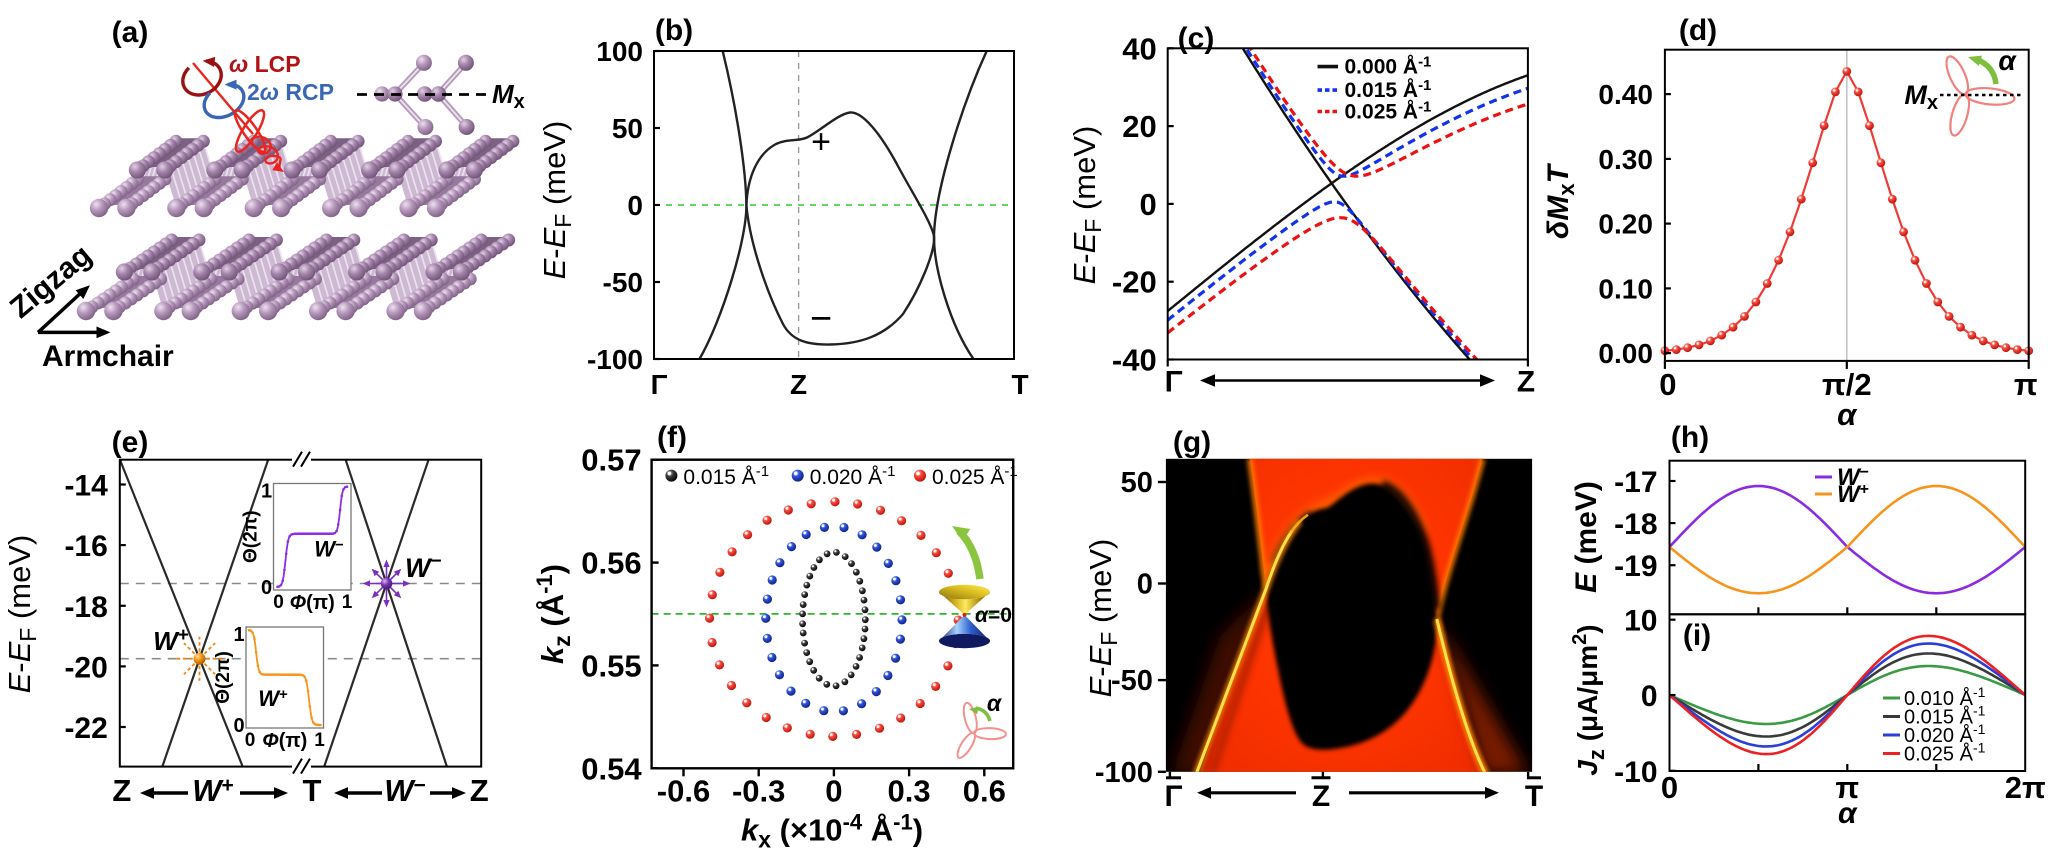 This screenshot has width=2048, height=852. What do you see at coordinates (1625, 353) in the screenshot?
I see `svg-text: 0.00` at bounding box center [1625, 353].